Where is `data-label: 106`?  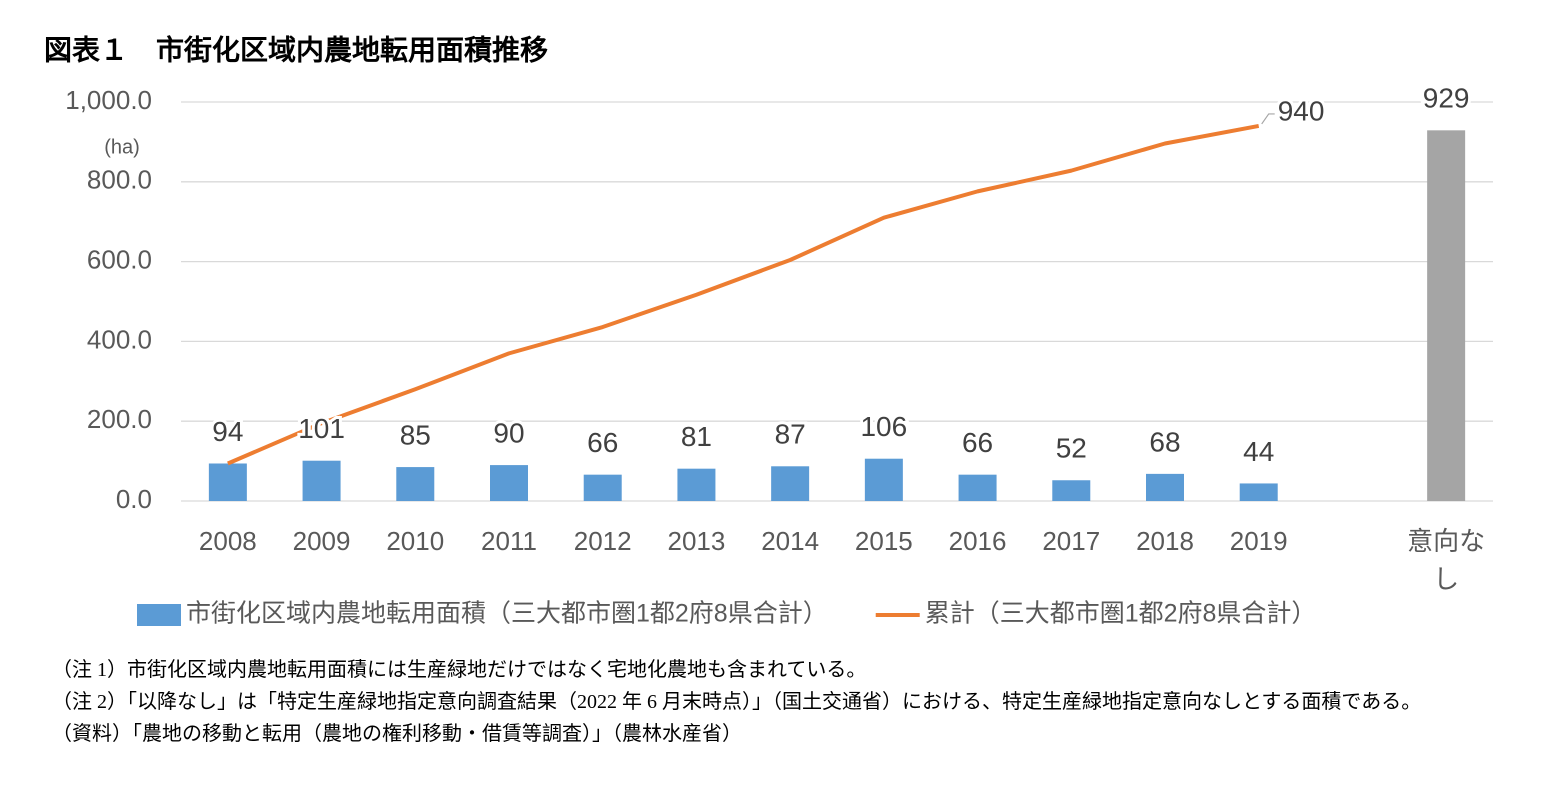 data-label: 106 is located at coordinates (883, 426).